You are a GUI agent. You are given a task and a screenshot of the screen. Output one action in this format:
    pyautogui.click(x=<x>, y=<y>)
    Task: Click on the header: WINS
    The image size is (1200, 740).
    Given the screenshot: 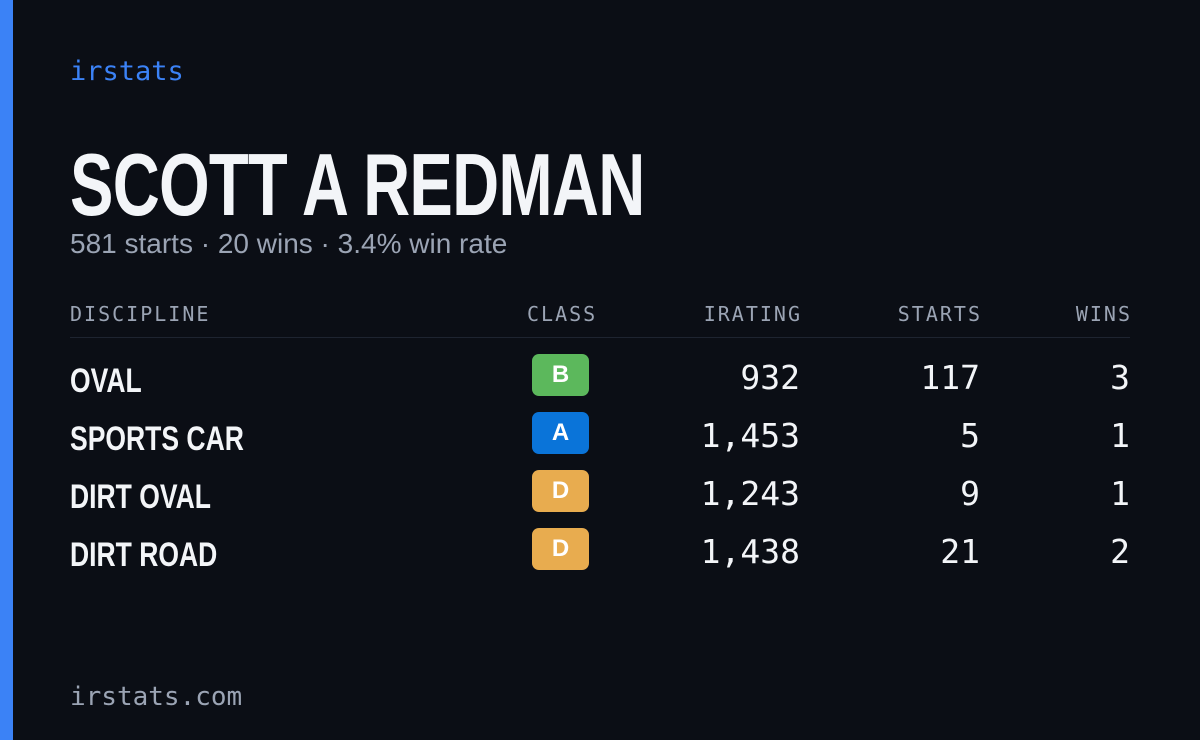 What is the action you would take?
    pyautogui.click(x=1103, y=314)
    